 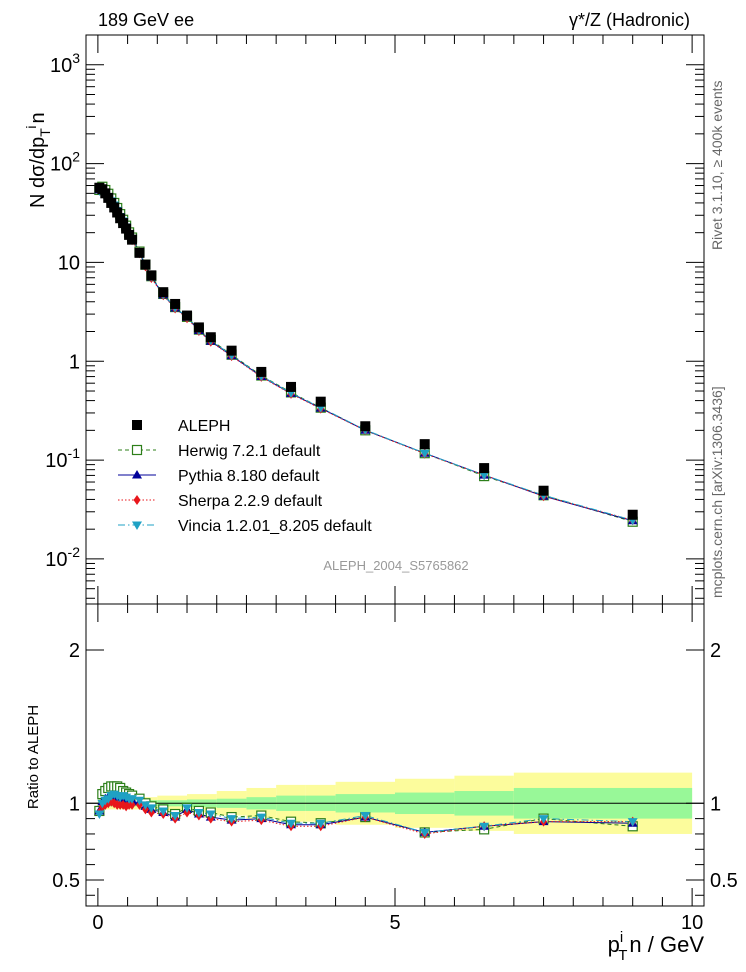 What do you see at coordinates (137, 425) in the screenshot?
I see `legend-marker-data` at bounding box center [137, 425].